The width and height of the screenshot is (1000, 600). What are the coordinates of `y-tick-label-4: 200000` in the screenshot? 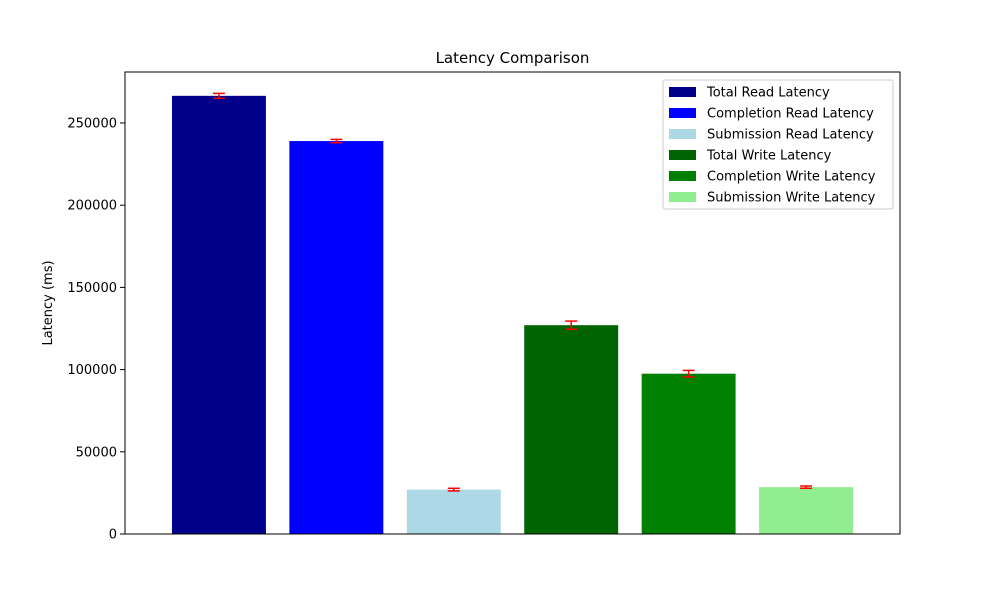 It's located at (92, 206).